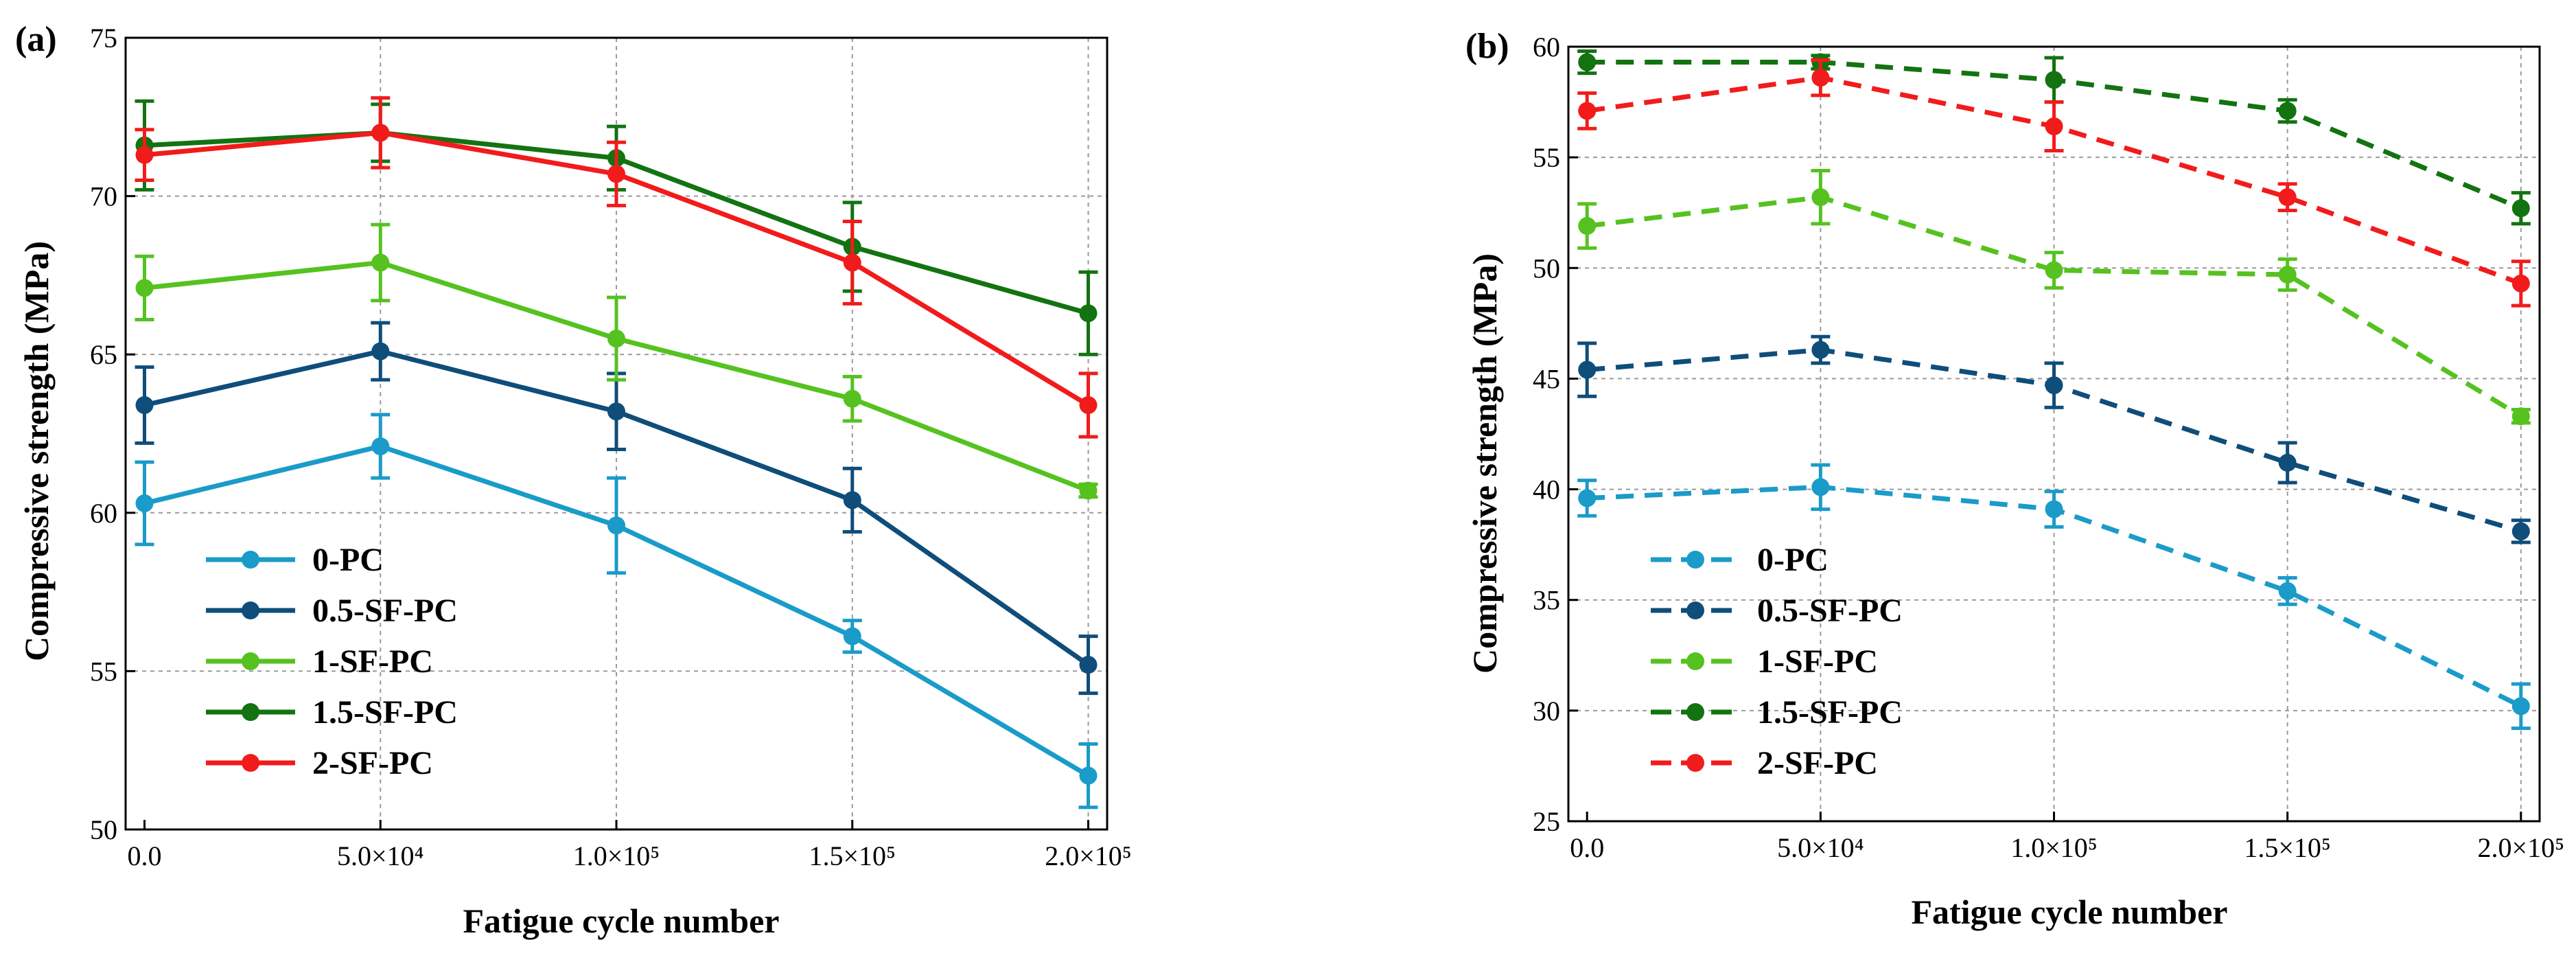 This screenshot has height=962, width=2576. What do you see at coordinates (348, 560) in the screenshot?
I see `panel-a-legend-label: 0-PC` at bounding box center [348, 560].